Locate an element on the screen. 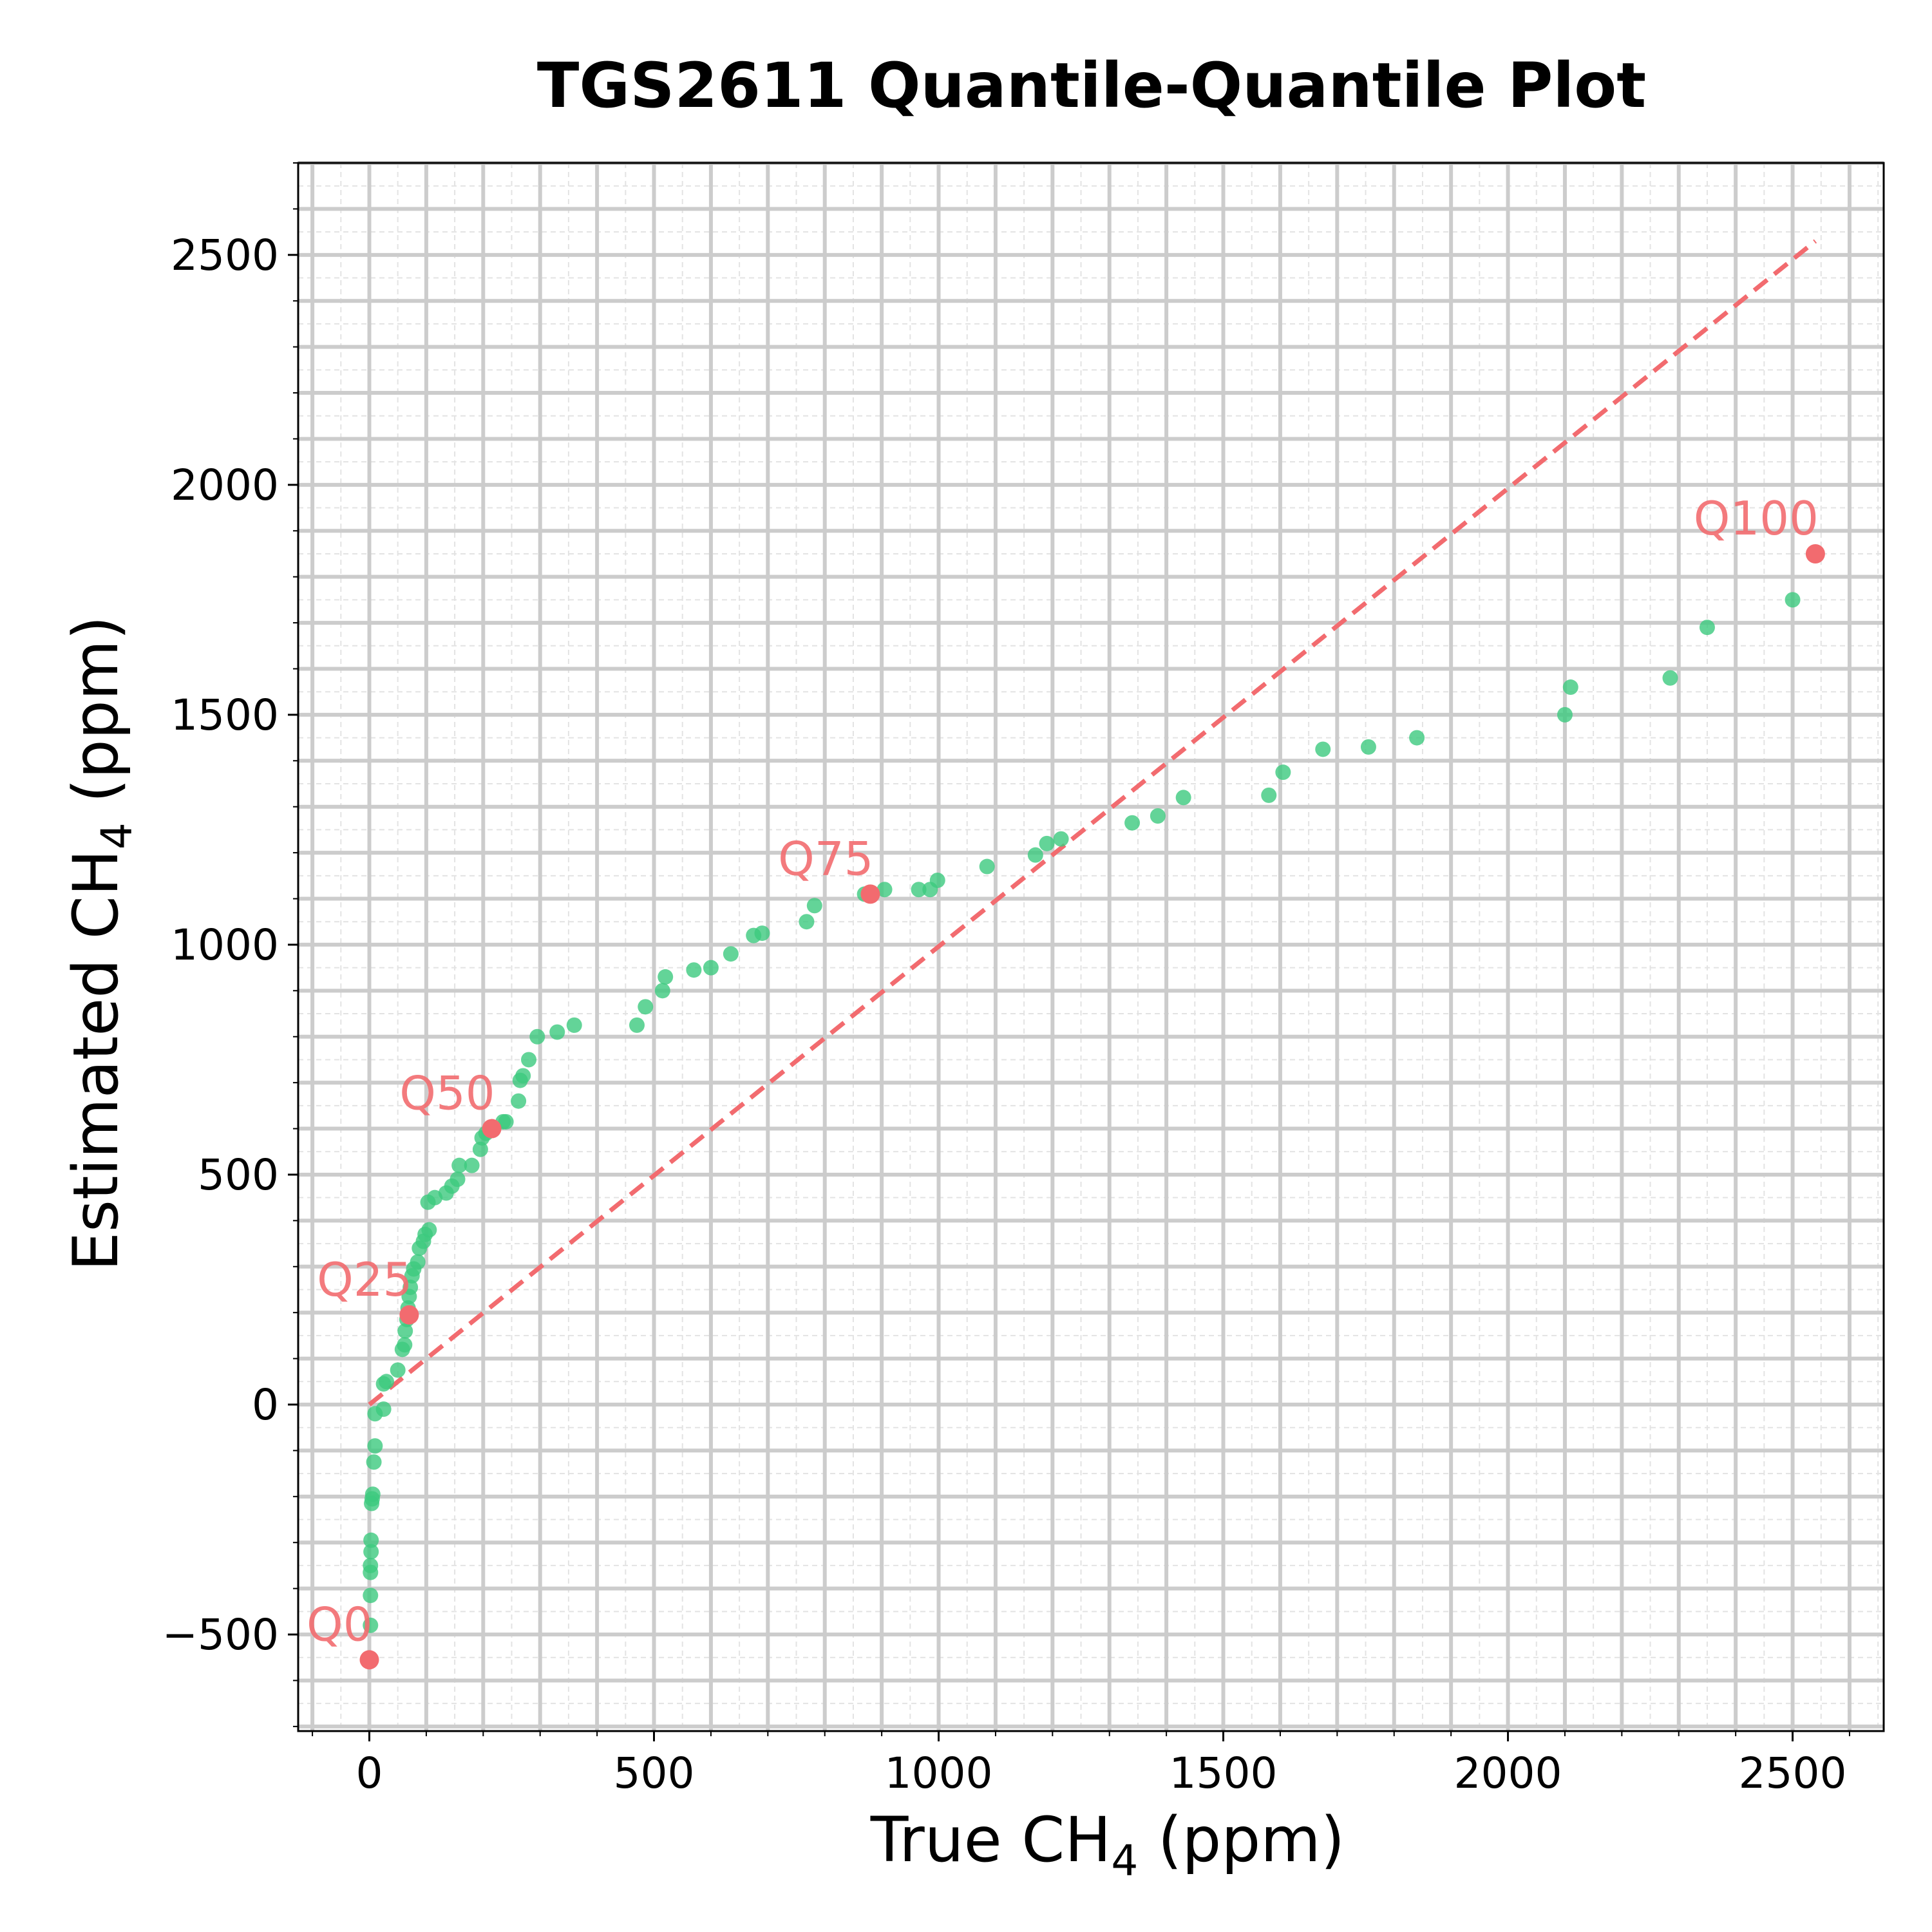  x-axis-label: True CH4 (ppm) is located at coordinates (1107, 1845).